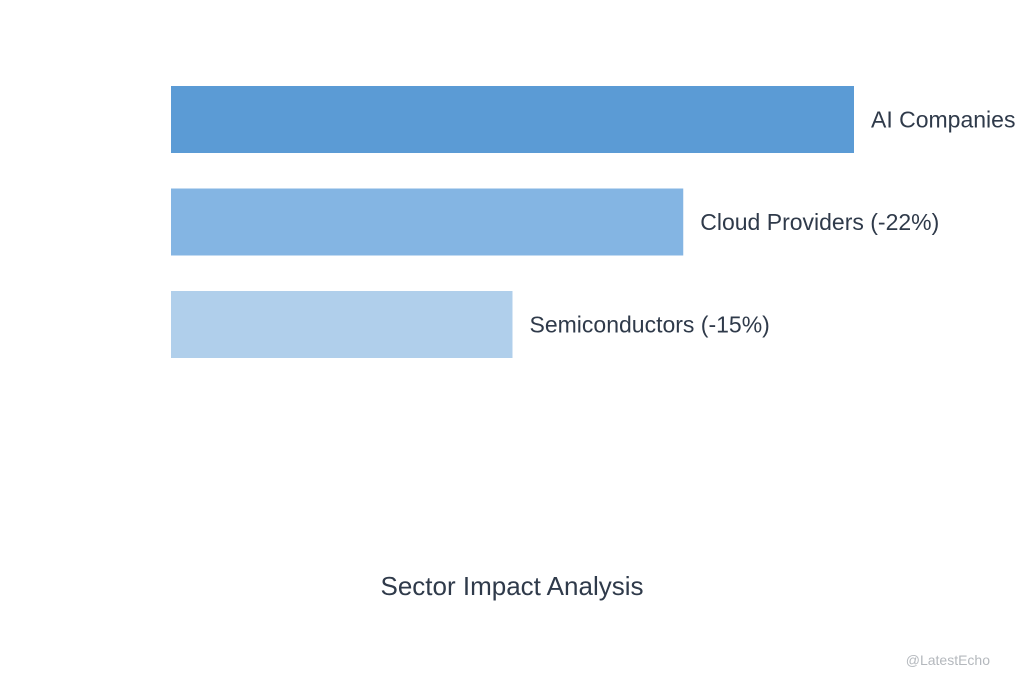 This screenshot has height=683, width=1024. I want to click on bar-label-2: Semiconductors (-15%), so click(650, 325).